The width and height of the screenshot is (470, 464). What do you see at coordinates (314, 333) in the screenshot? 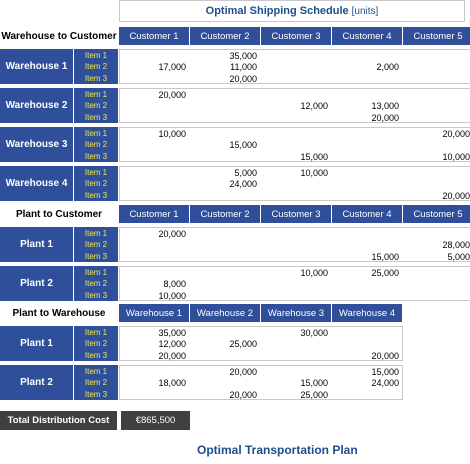
I see `value-cell: 30,000` at bounding box center [314, 333].